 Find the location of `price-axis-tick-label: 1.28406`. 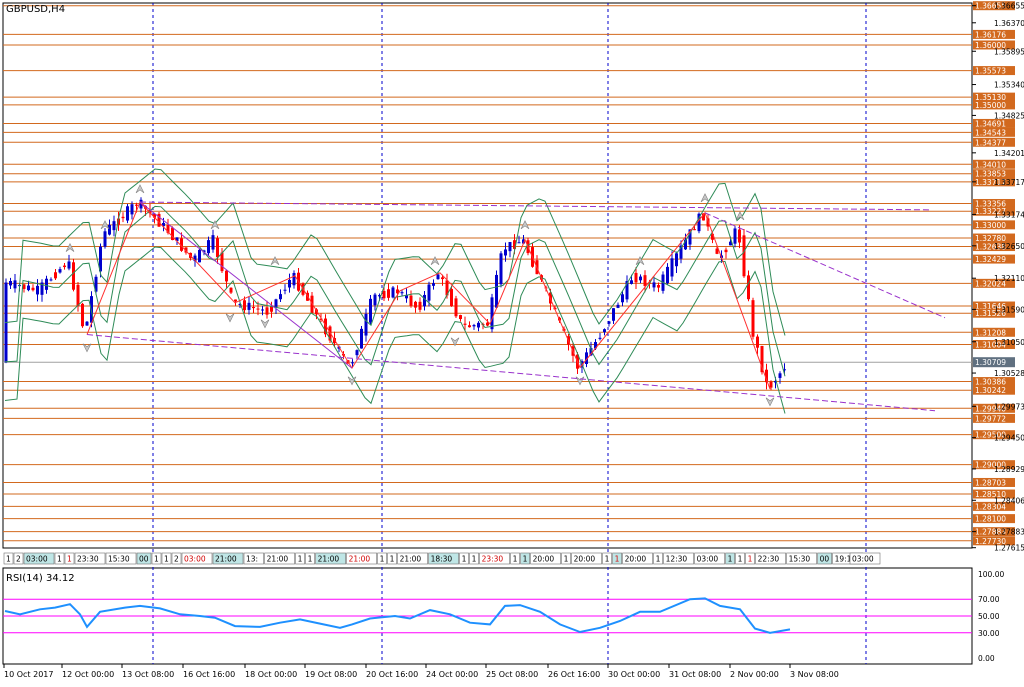

price-axis-tick-label: 1.28406 is located at coordinates (1009, 500).